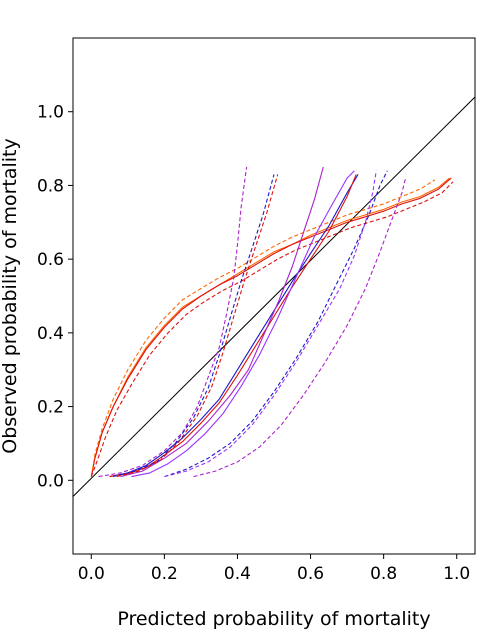  What do you see at coordinates (10, 296) in the screenshot?
I see `y-axis-title: Observed probability of mortality` at bounding box center [10, 296].